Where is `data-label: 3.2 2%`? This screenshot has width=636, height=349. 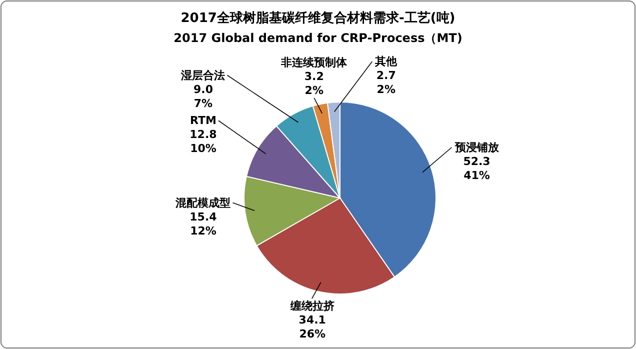
data-label: 3.2 2% is located at coordinates (314, 83).